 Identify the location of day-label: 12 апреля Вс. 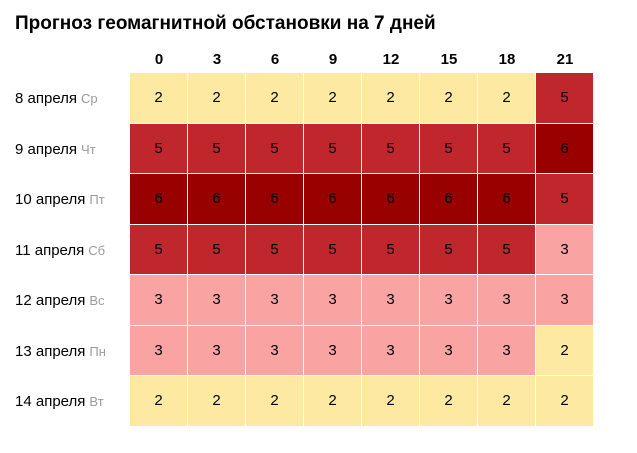
(60, 301).